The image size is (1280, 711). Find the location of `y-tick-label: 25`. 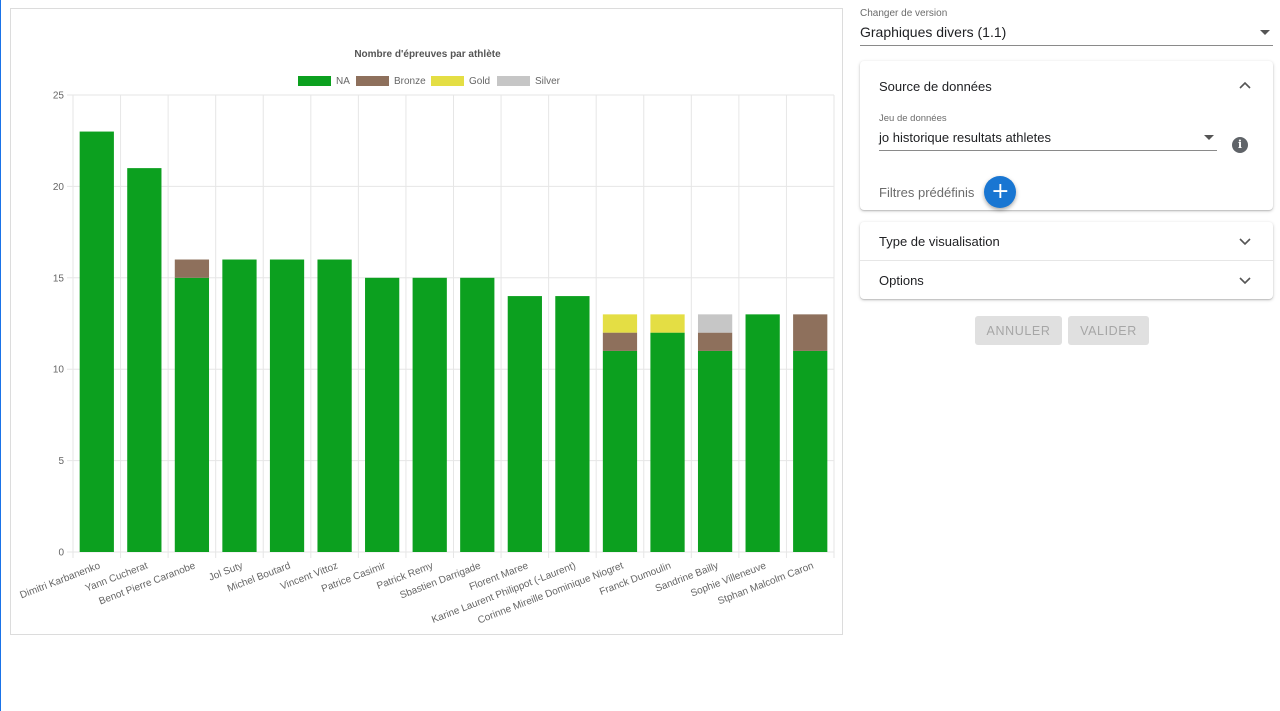

y-tick-label: 25 is located at coordinates (59, 96).